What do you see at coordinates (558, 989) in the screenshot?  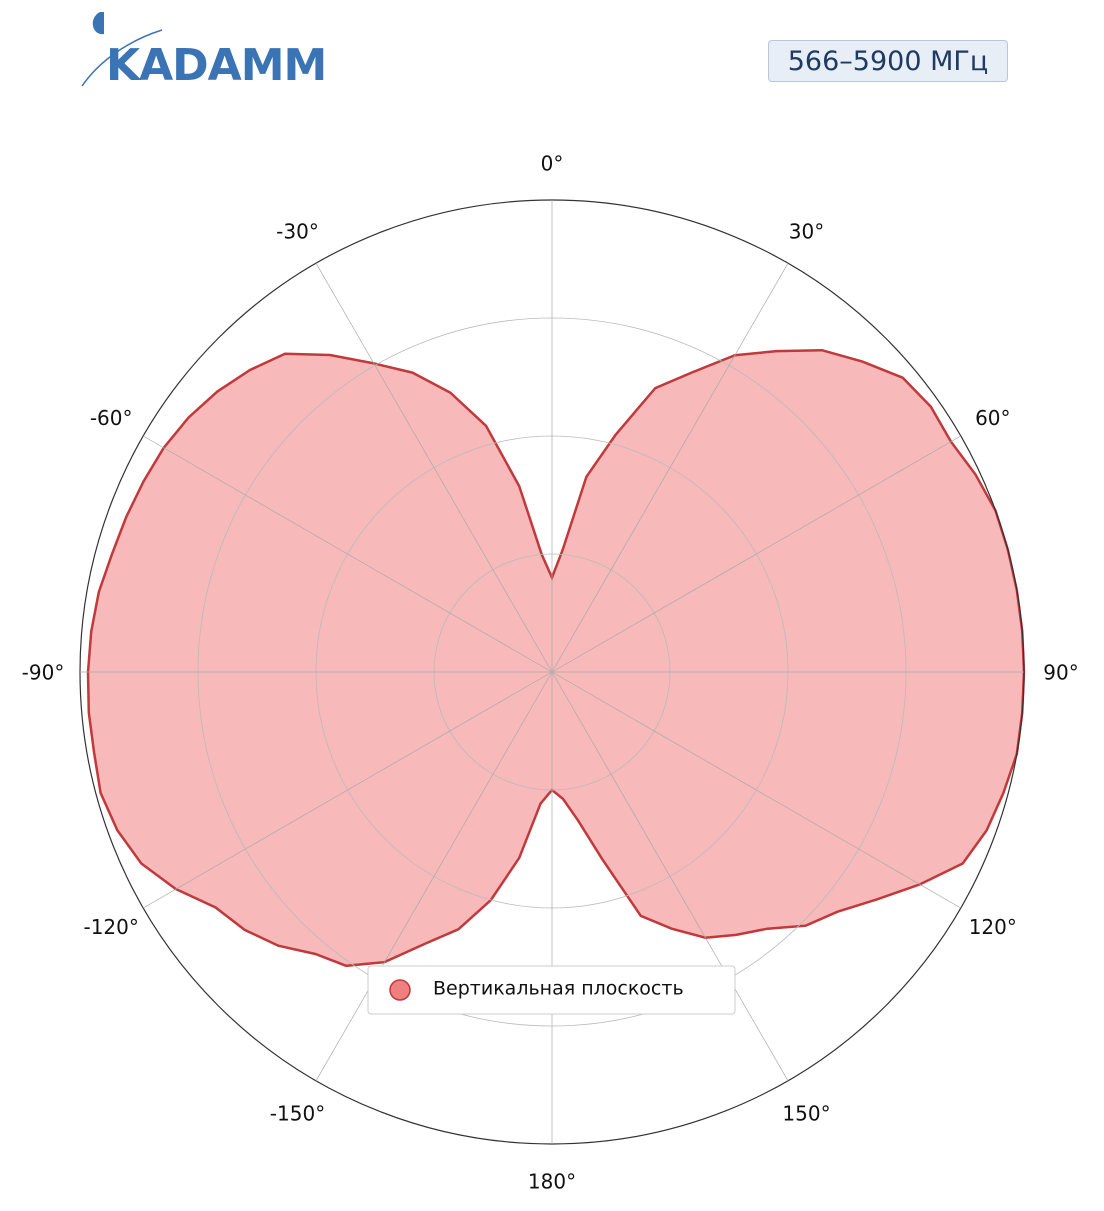 I see `legend-label: Вертикальная плоскость` at bounding box center [558, 989].